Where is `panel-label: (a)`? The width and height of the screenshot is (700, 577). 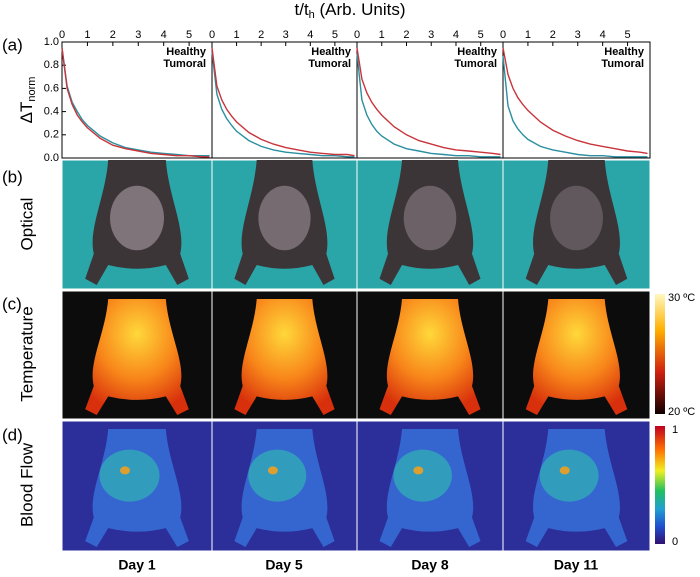 panel-label: (a) is located at coordinates (12, 44).